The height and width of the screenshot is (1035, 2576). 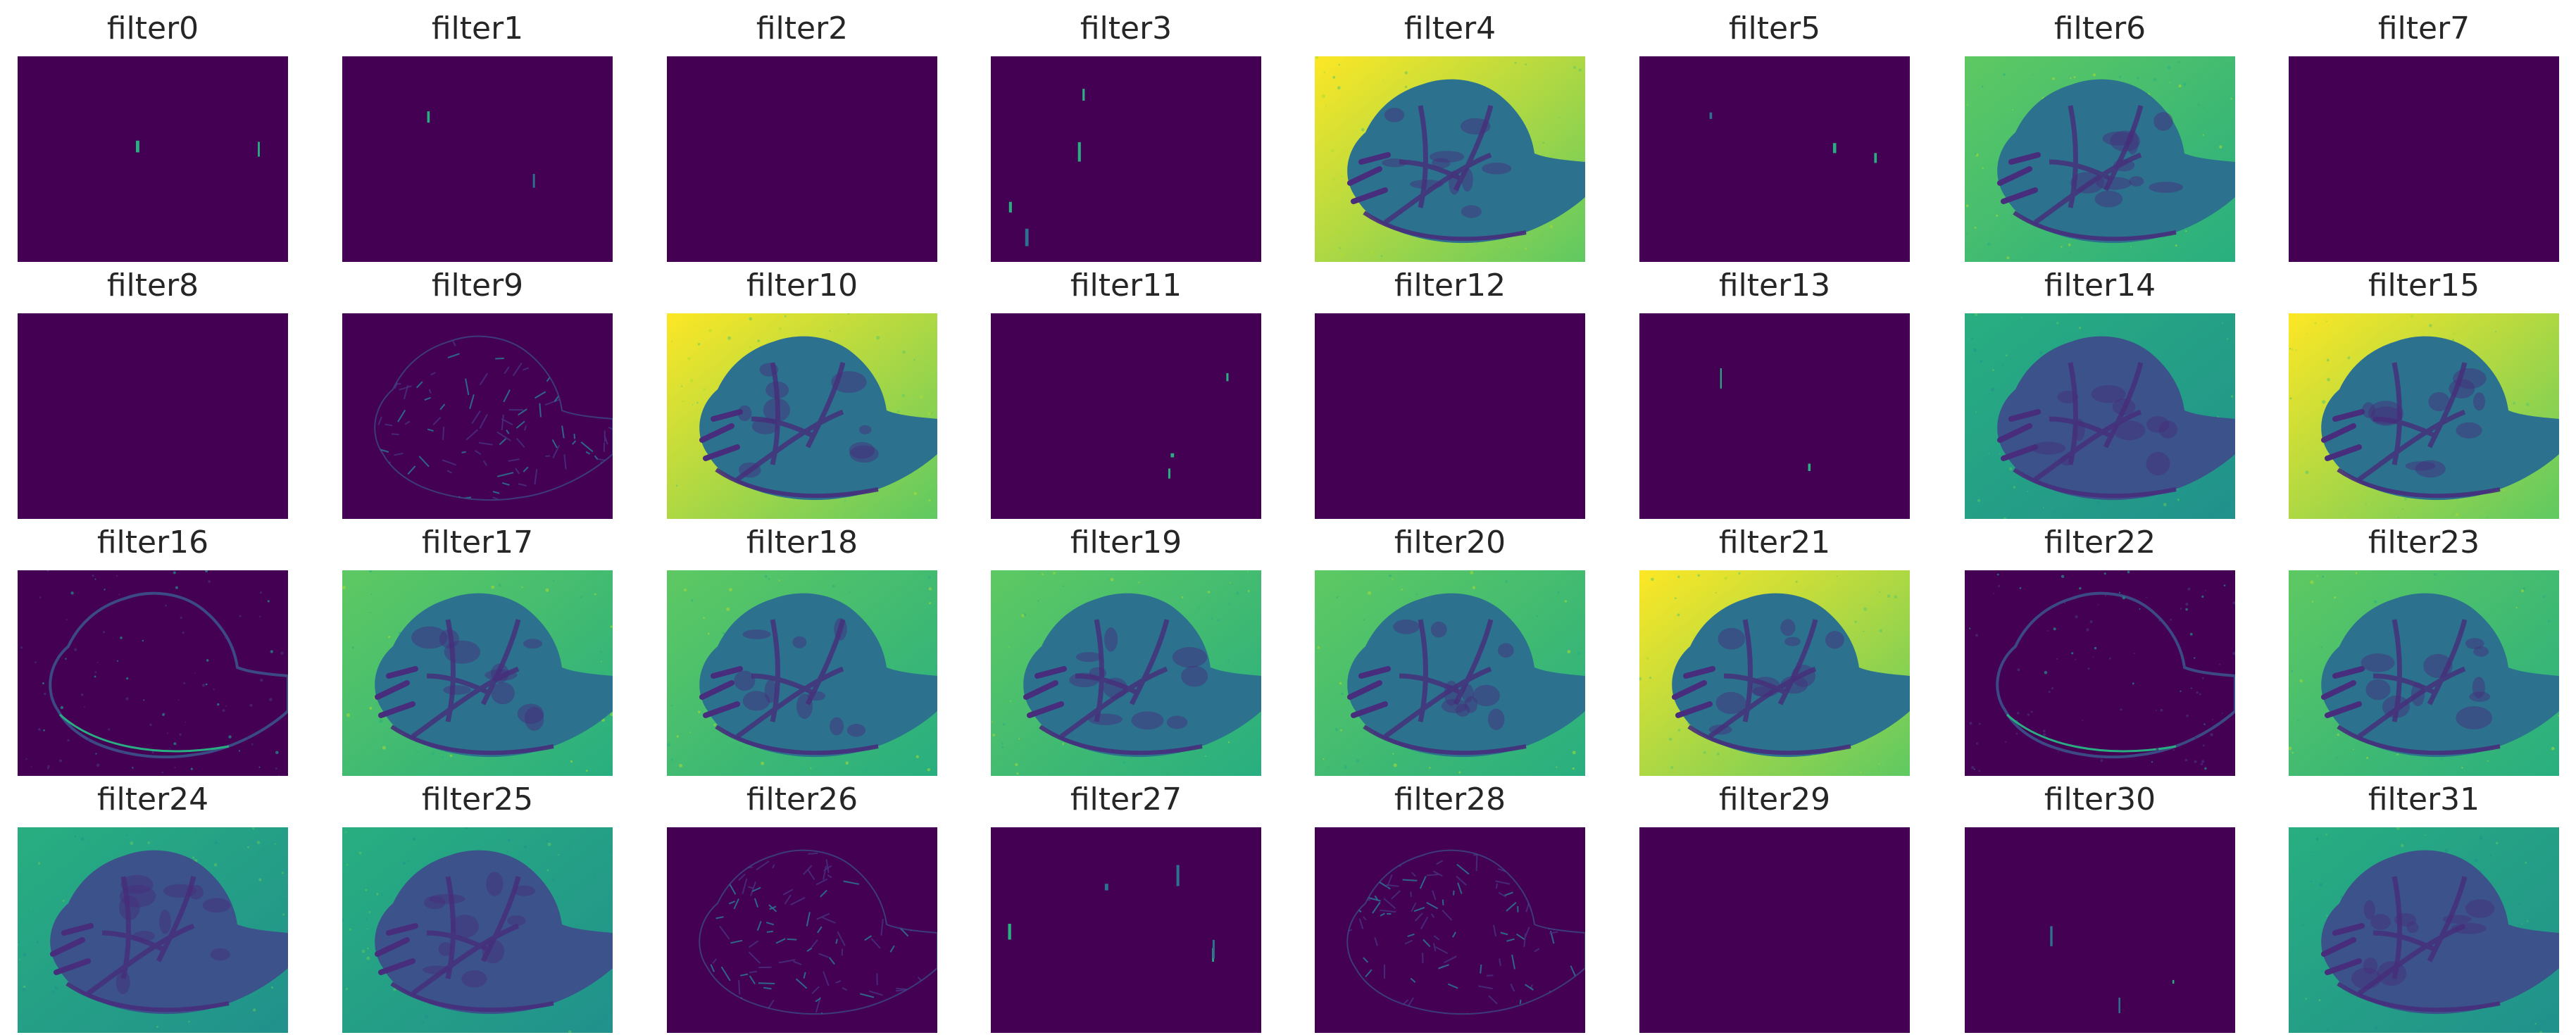 What do you see at coordinates (2424, 799) in the screenshot?
I see `panel-title: filter31` at bounding box center [2424, 799].